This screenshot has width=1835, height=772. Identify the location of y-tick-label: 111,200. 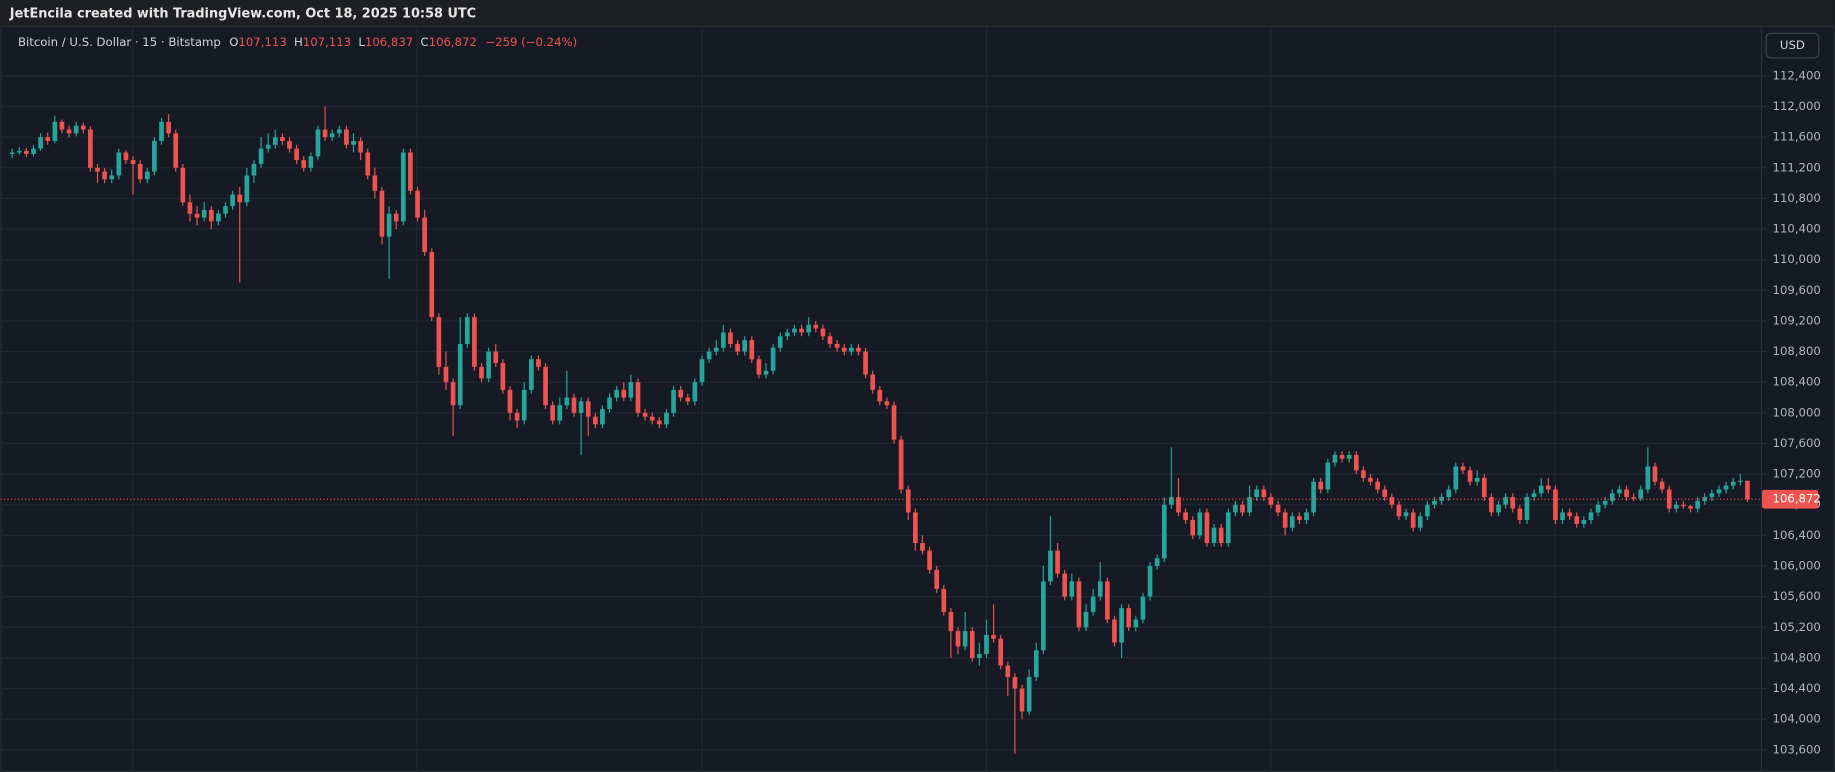
(1797, 167).